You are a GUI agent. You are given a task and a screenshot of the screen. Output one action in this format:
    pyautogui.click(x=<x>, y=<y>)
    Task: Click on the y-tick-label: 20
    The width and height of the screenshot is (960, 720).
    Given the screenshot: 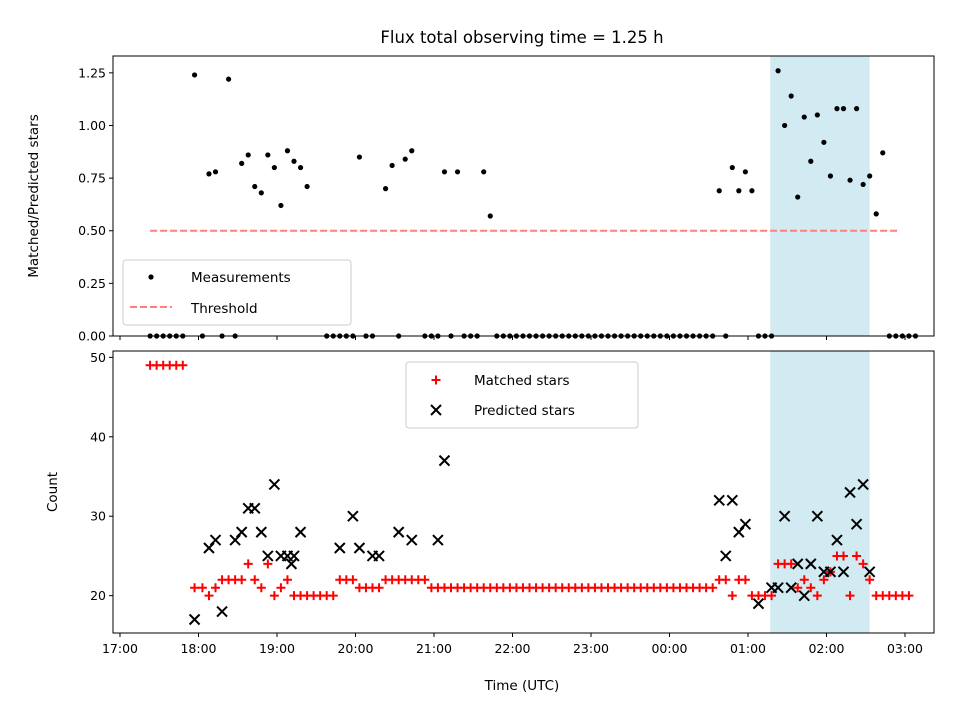 What is the action you would take?
    pyautogui.click(x=98, y=595)
    